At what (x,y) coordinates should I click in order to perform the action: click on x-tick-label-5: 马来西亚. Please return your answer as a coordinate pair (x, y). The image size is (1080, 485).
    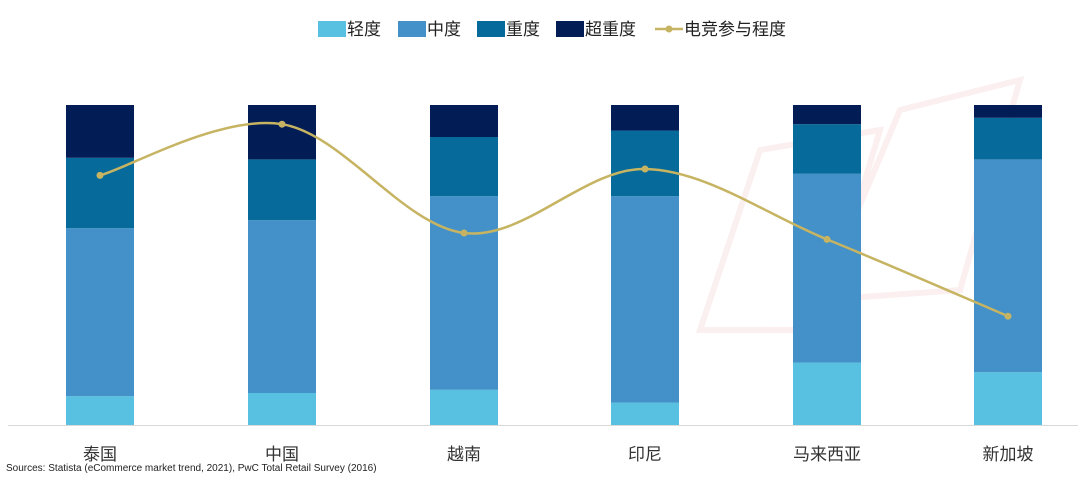
    Looking at the image, I should click on (827, 455).